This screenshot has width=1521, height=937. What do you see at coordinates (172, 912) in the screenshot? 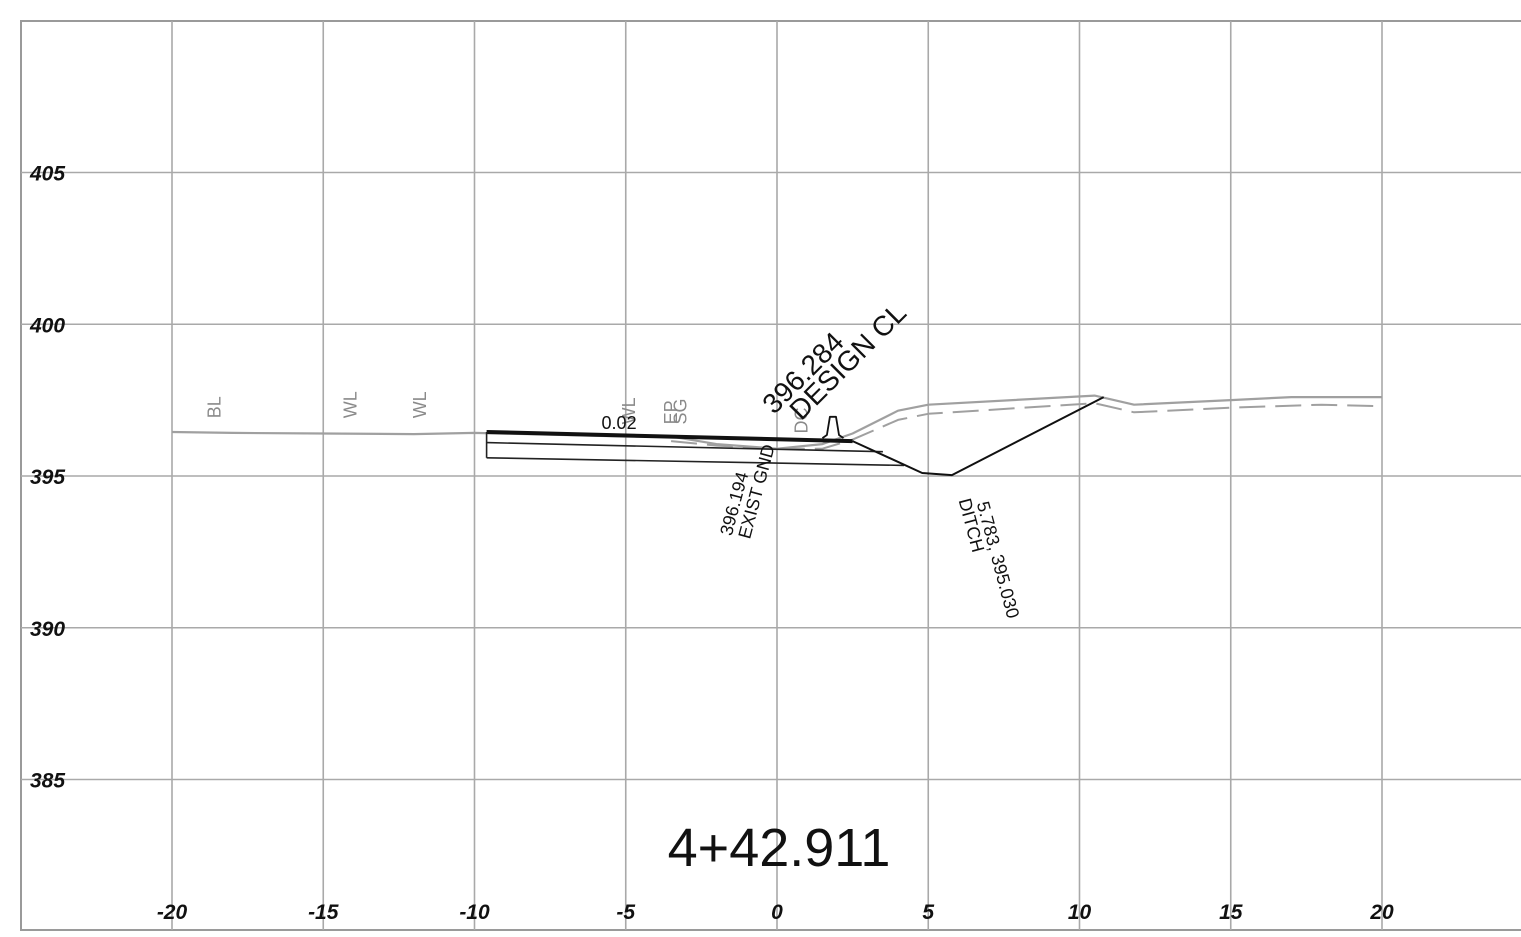
I see `x-tick-label: -20` at bounding box center [172, 912].